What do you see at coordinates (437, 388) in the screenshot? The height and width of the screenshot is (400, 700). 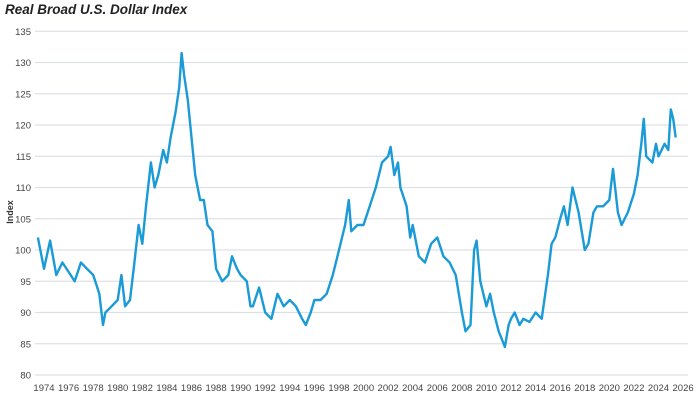 I see `x-tick-label: 2006` at bounding box center [437, 388].